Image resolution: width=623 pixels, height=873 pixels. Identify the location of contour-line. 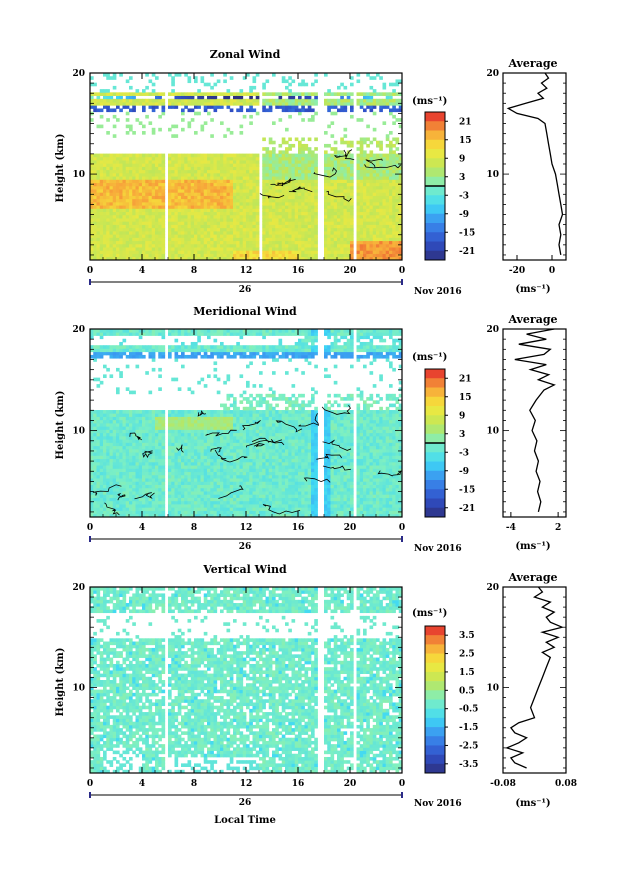
(283, 181).